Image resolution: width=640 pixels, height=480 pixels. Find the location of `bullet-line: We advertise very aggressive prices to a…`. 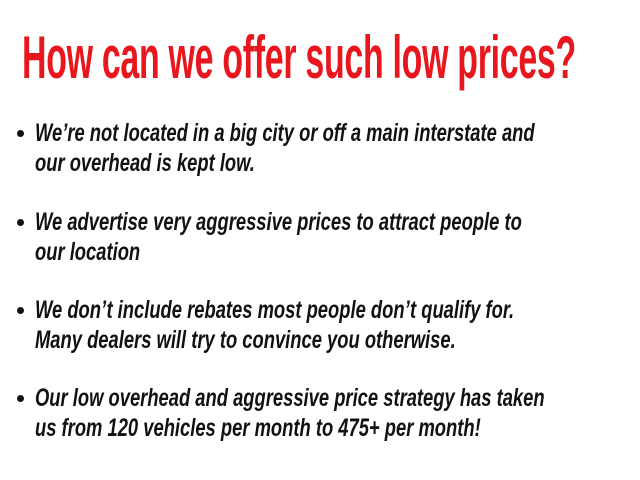

bullet-line: We advertise very aggressive prices to a… is located at coordinates (278, 222).